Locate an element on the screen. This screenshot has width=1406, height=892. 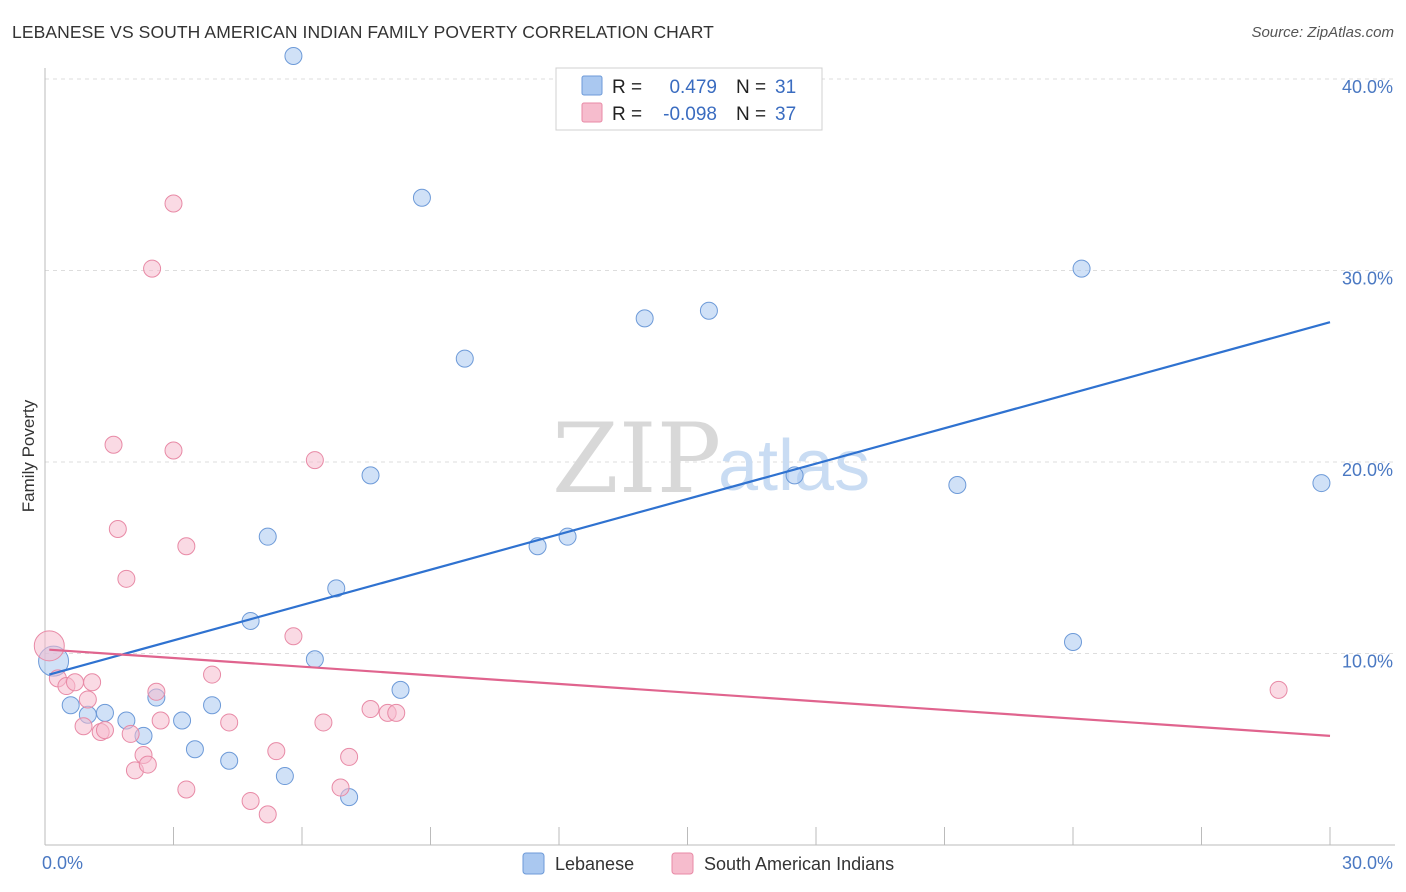
watermark-zip: ZIP is located at coordinates (636, 459).